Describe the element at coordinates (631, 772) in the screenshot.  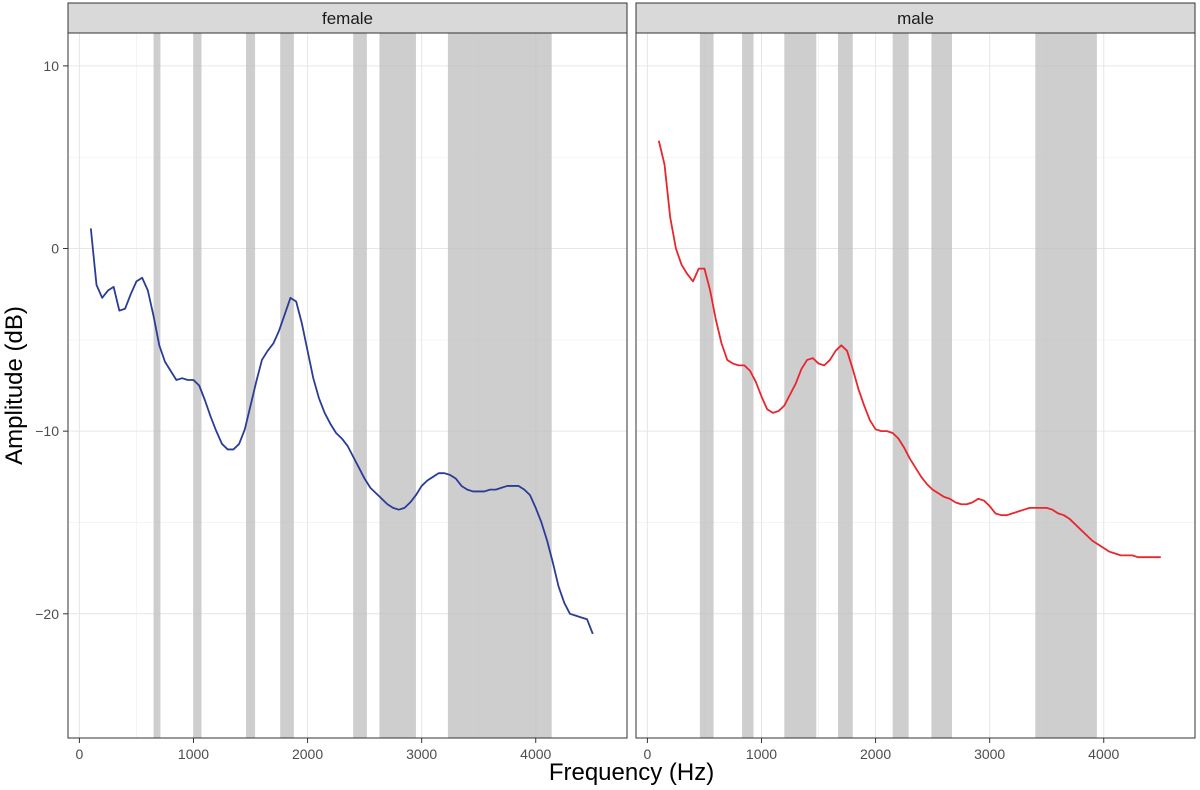
I see `x-axis-title: Frequency (Hz)` at that location.